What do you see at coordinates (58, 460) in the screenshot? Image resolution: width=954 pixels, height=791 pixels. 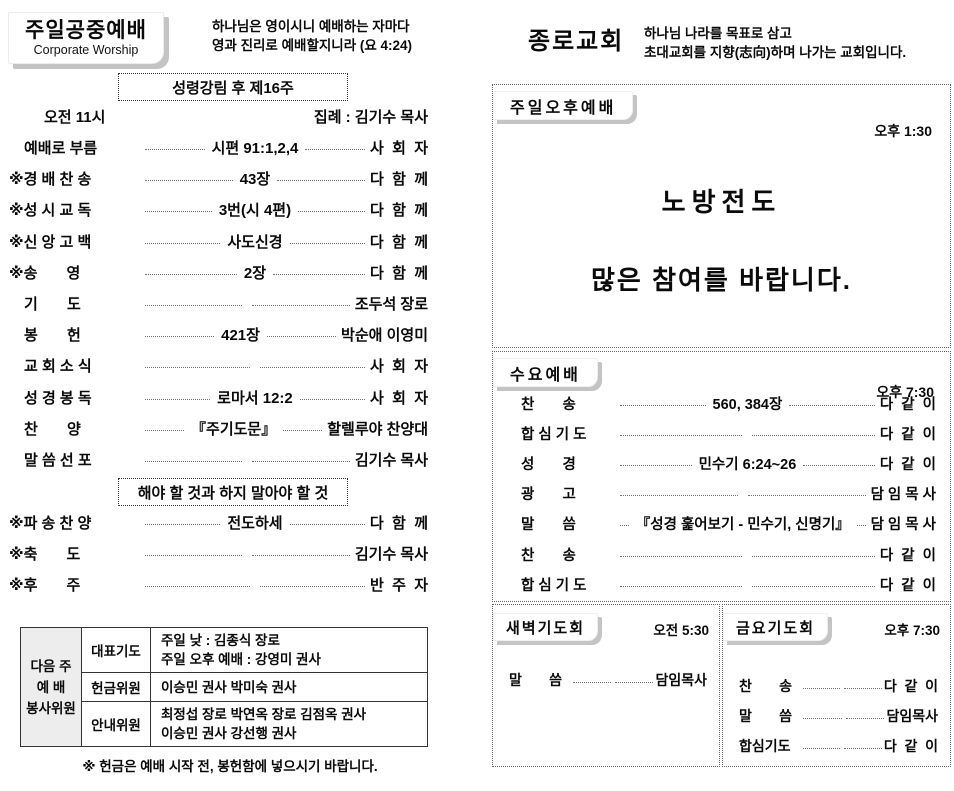 I see `order-item-label: 말 씀 선 포` at bounding box center [58, 460].